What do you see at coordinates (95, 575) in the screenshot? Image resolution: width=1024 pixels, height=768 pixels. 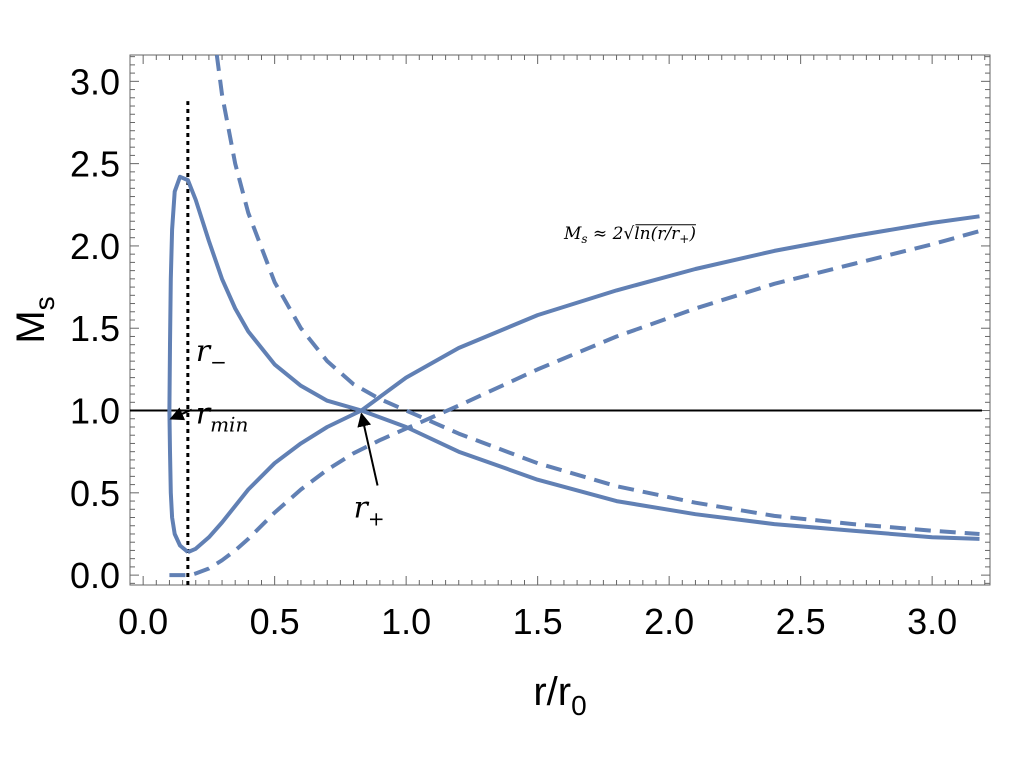 I see `y-tick-label: 0.0` at bounding box center [95, 575].